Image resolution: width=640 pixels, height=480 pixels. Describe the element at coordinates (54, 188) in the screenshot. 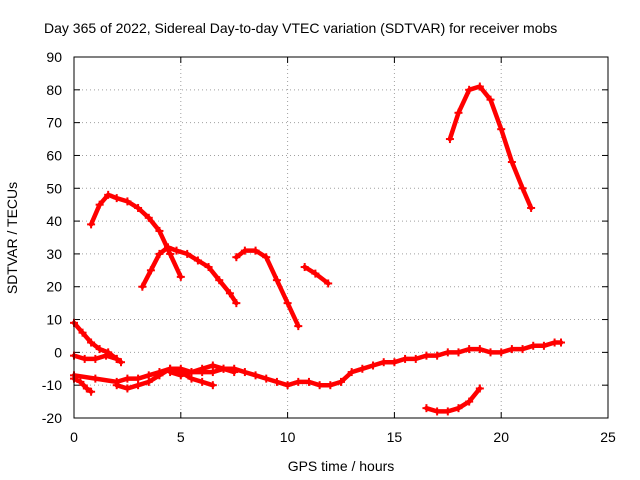

I see `y-tick-label: 50` at that location.